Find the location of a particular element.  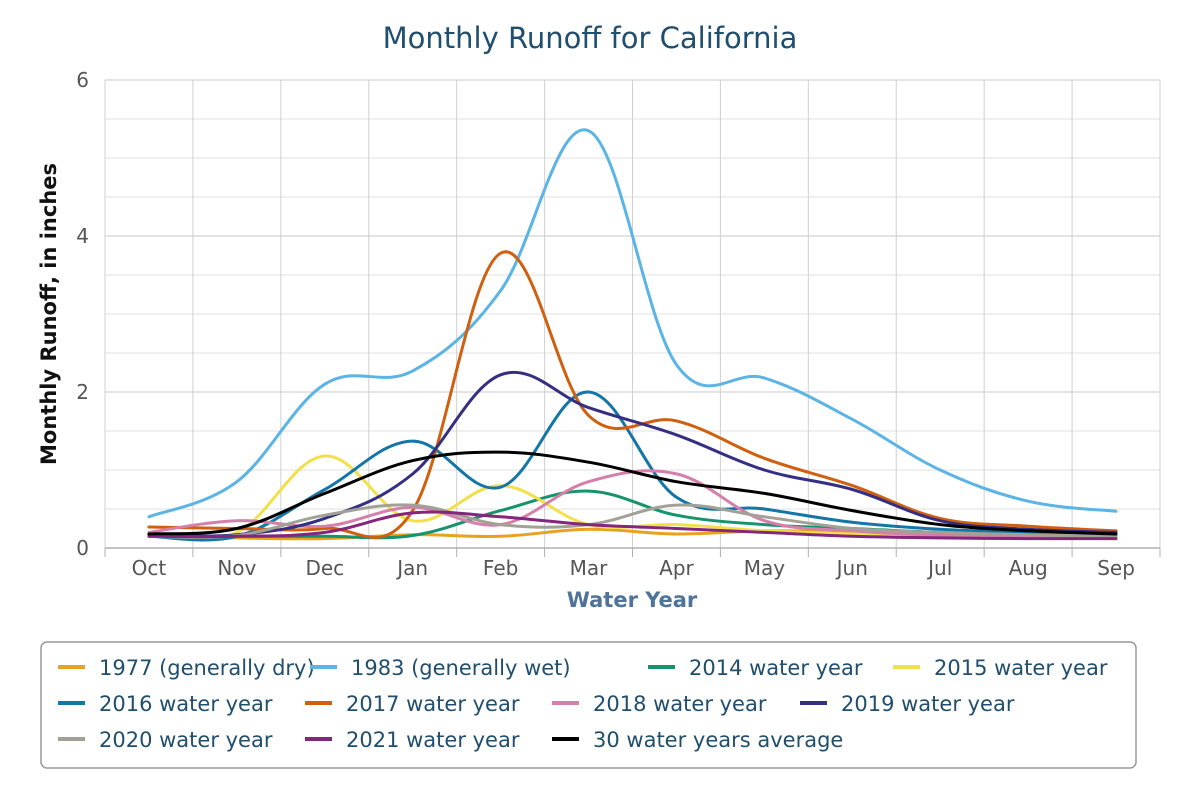

legend-item-2019-water-year: 2019 water year is located at coordinates (907, 704).